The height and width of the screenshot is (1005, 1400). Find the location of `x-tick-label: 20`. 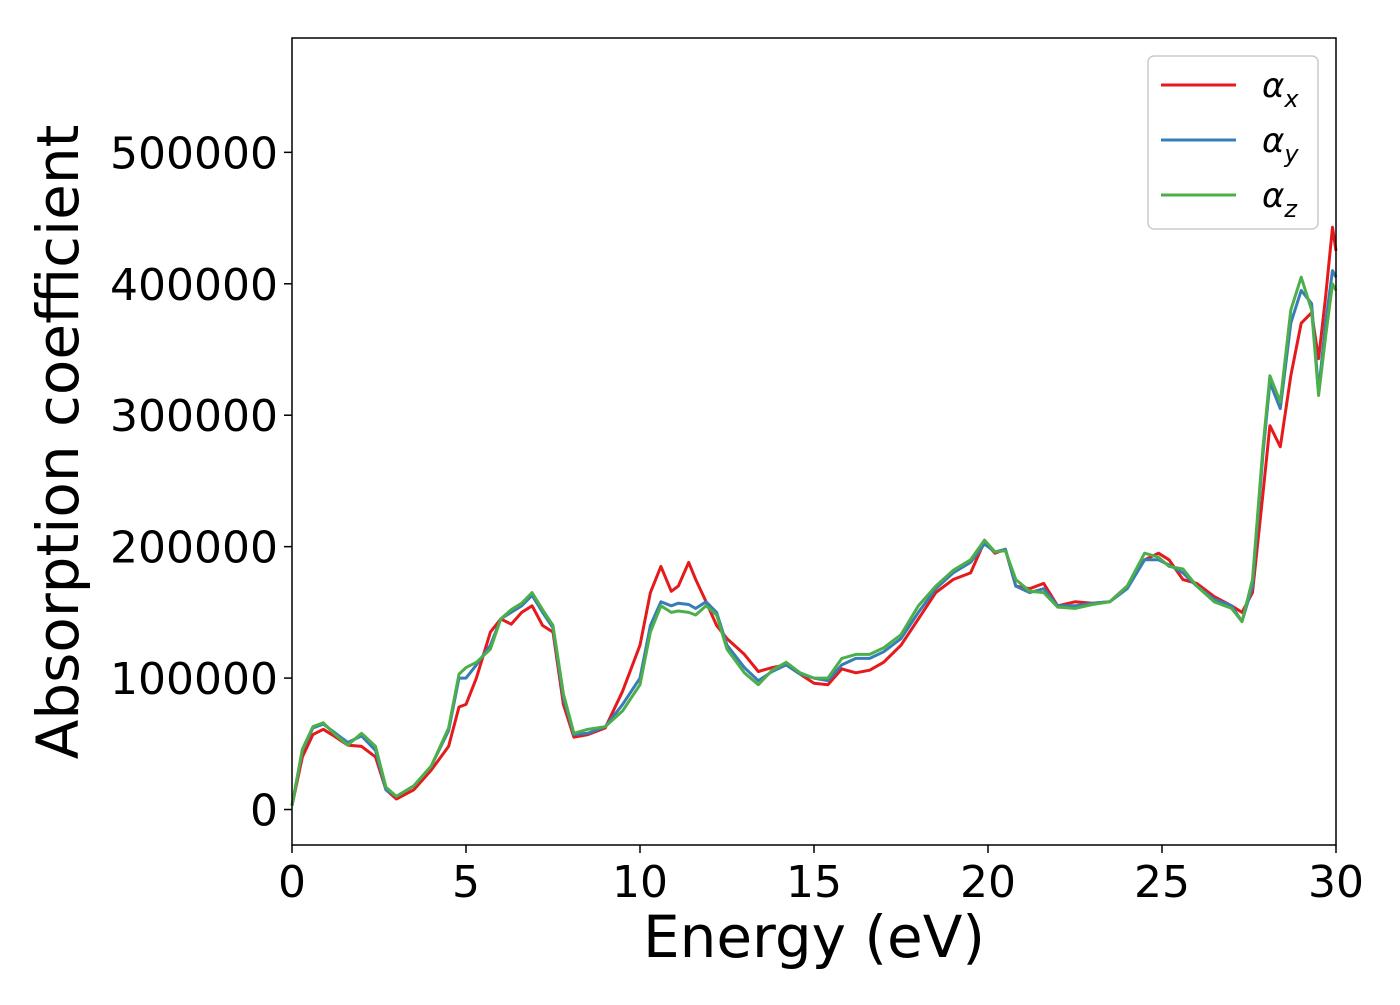

x-tick-label: 20 is located at coordinates (988, 882).